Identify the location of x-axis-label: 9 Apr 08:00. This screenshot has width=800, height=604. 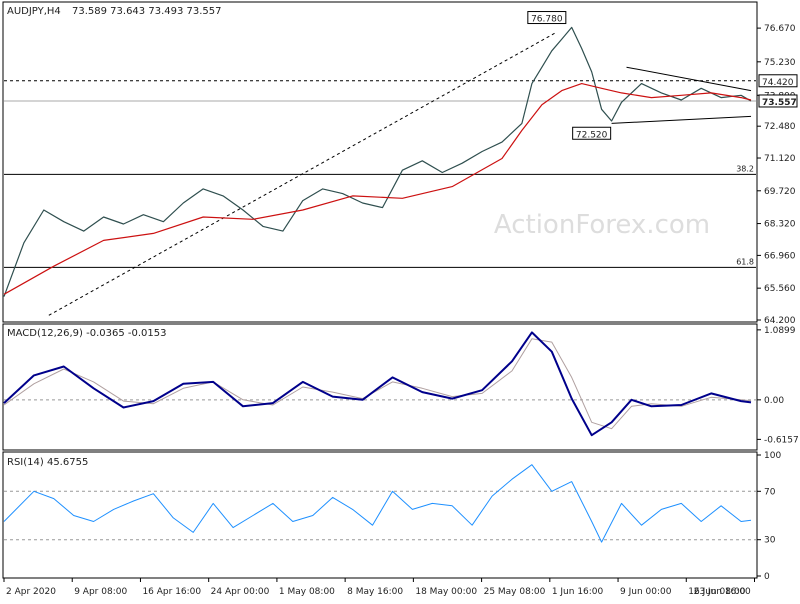
(100, 592).